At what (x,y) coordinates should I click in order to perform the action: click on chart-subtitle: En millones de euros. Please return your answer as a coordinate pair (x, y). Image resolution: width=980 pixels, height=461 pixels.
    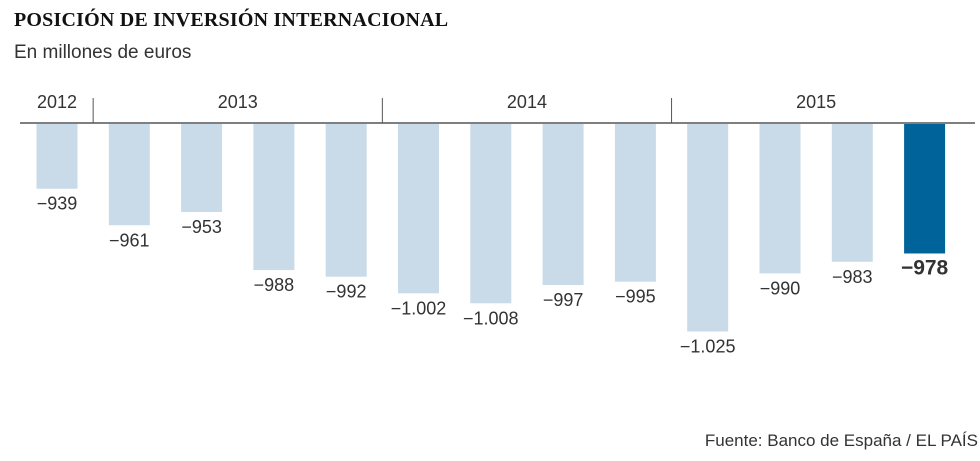
    Looking at the image, I should click on (103, 52).